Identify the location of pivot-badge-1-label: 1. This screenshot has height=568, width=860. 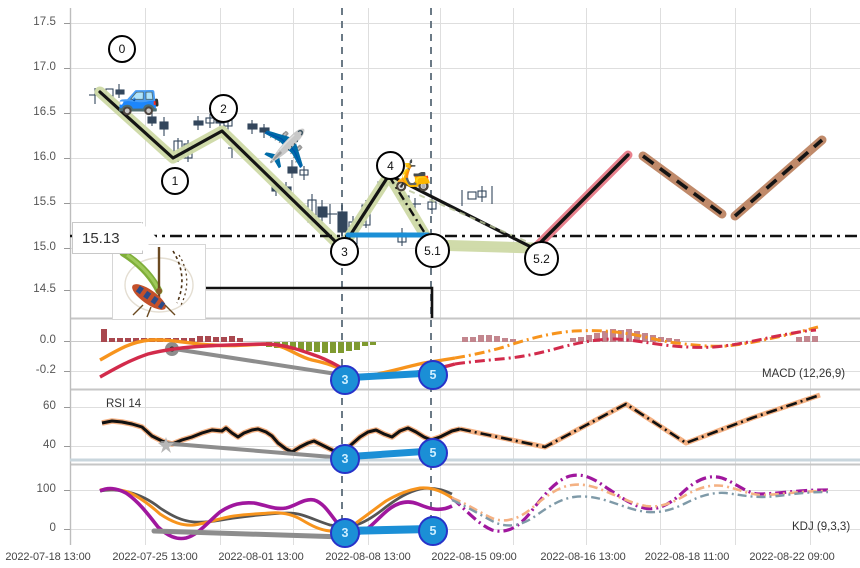
(175, 181).